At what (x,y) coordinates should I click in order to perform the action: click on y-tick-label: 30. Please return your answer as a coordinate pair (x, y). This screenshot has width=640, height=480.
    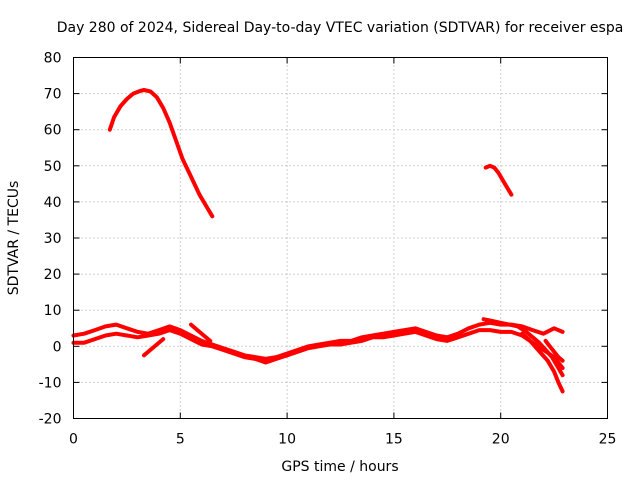
    Looking at the image, I should click on (53, 239).